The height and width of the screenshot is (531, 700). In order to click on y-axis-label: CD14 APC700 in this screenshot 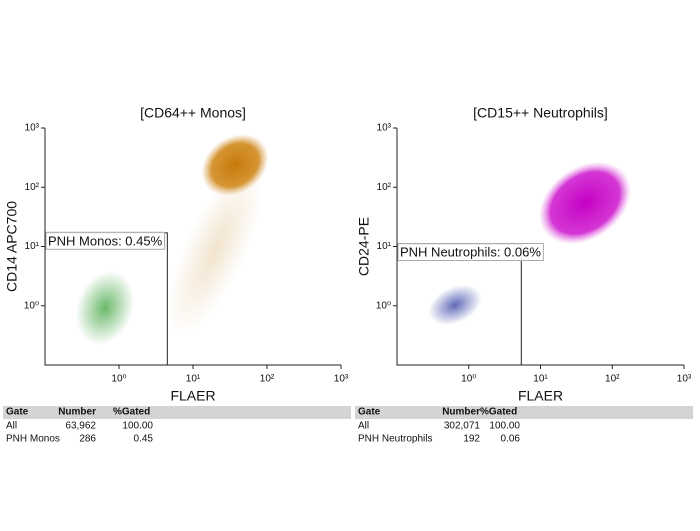, I will do `click(12, 246)`.